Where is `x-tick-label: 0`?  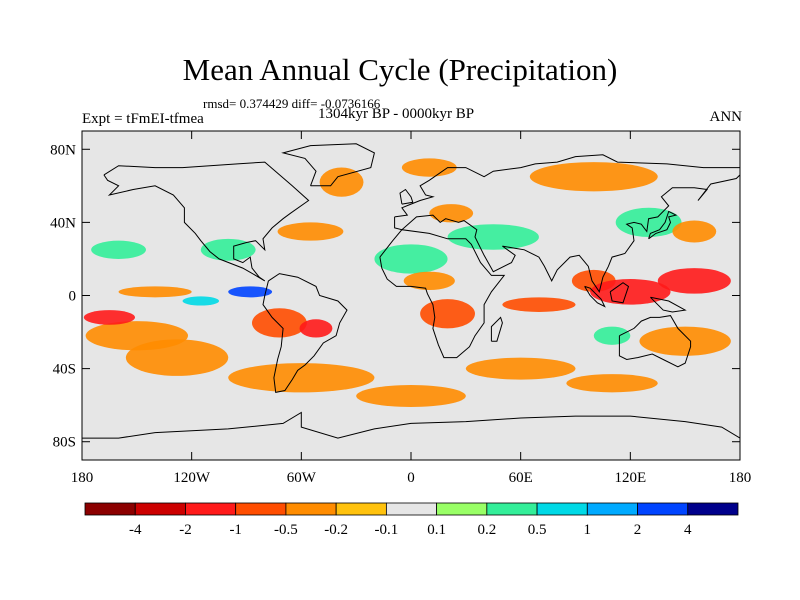
x-tick-label: 0 is located at coordinates (411, 478).